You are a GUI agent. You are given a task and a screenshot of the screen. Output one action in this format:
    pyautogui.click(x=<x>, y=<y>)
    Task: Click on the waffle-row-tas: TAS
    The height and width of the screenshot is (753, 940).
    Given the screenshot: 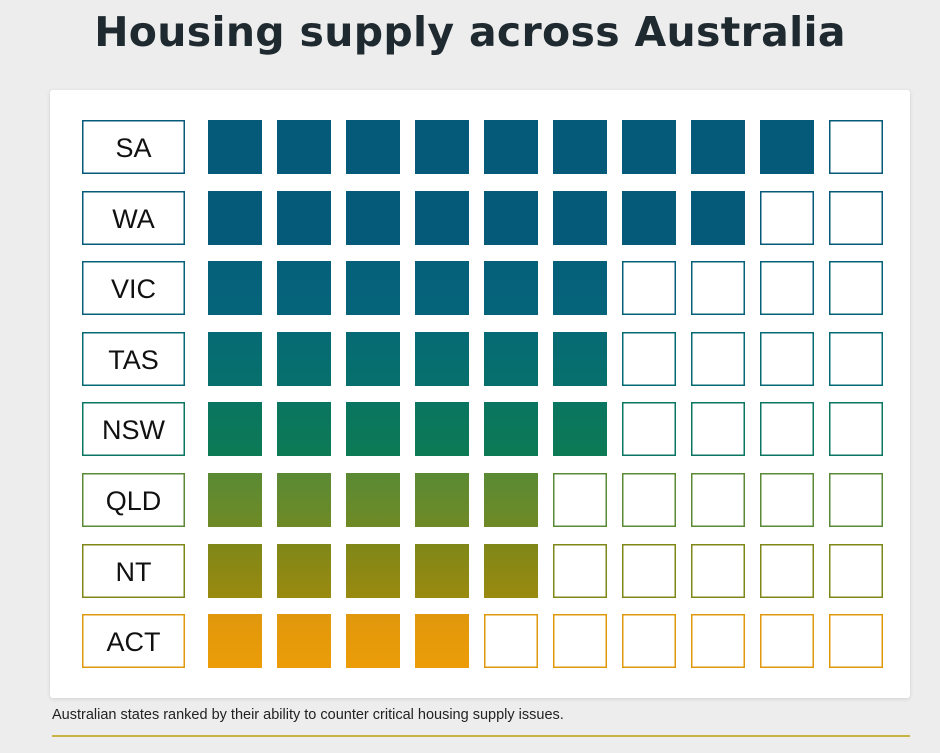 What is the action you would take?
    pyautogui.click(x=482, y=359)
    